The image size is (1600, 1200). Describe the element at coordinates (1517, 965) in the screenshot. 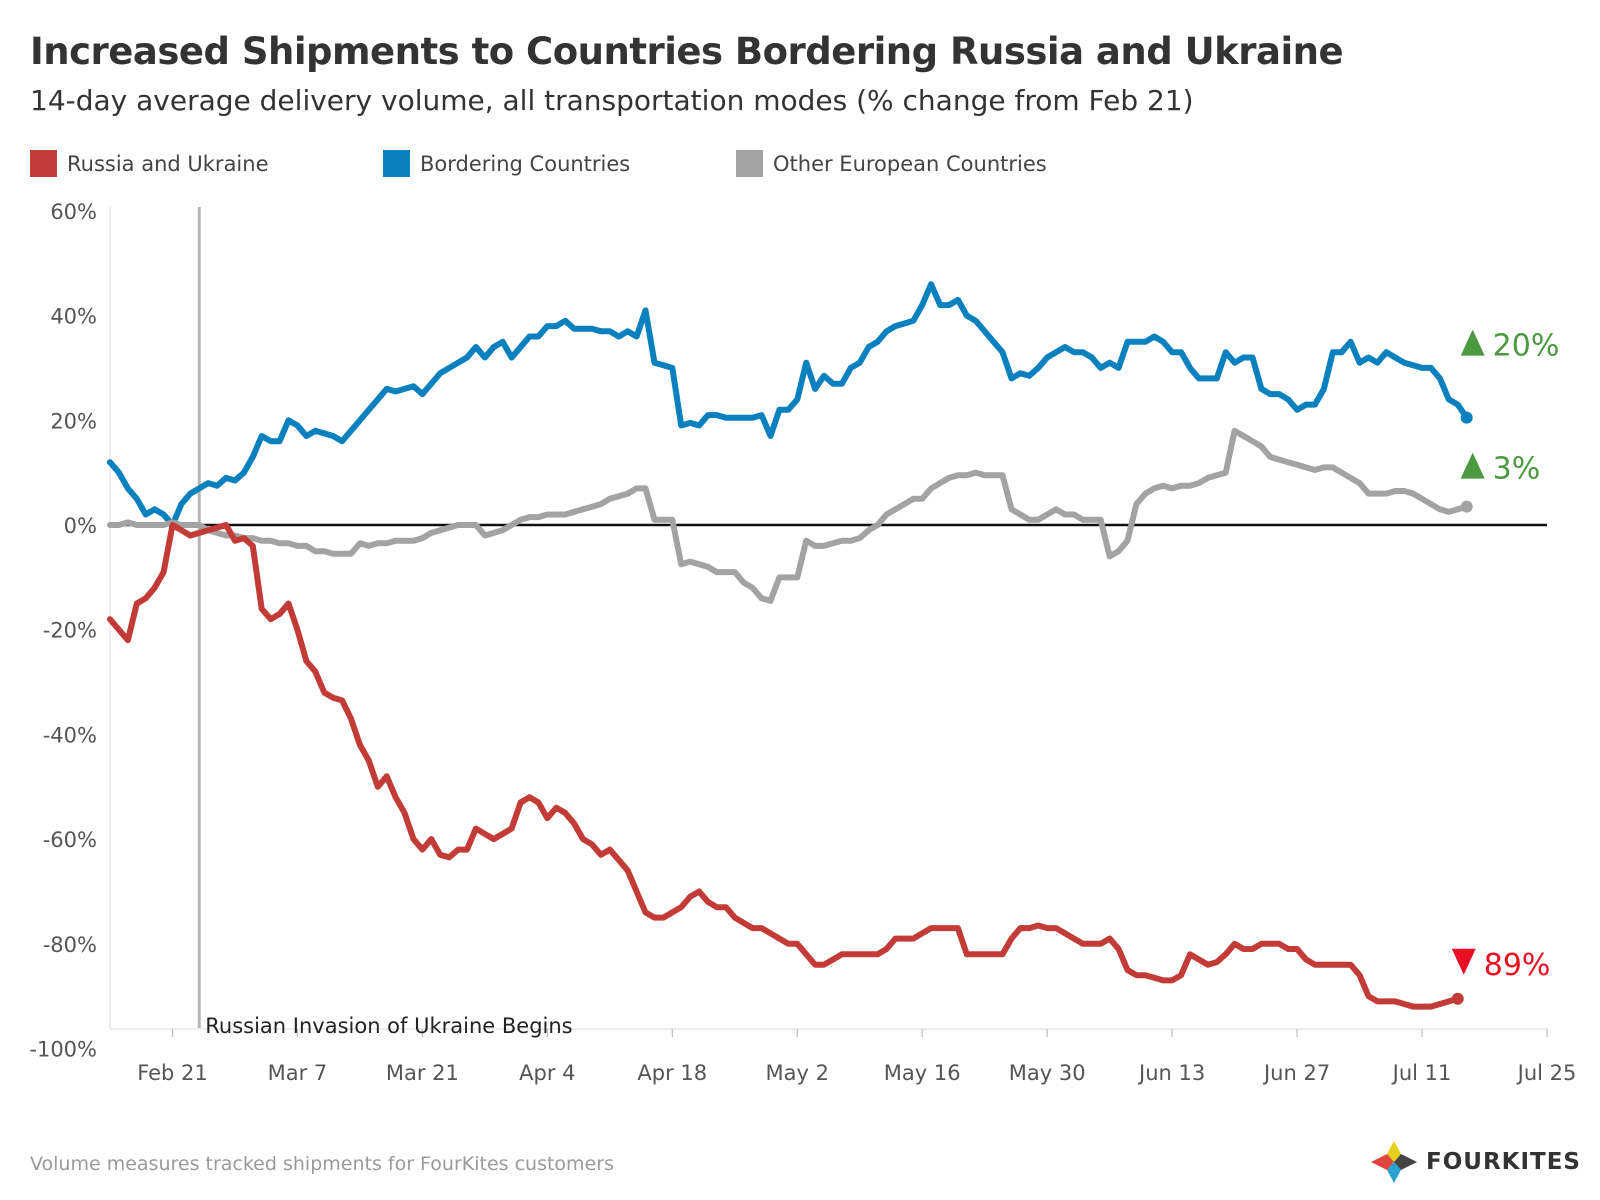

I see `end-value-label: 89%` at that location.